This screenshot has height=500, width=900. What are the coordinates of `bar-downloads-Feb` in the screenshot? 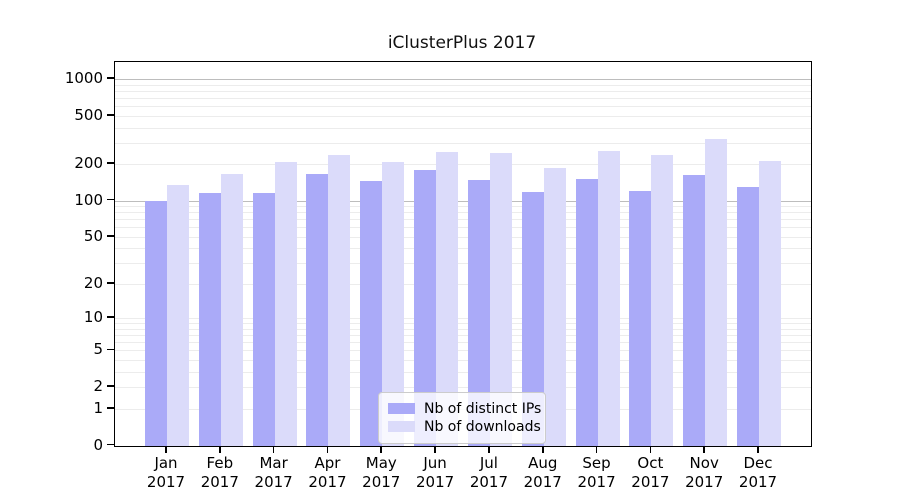 It's located at (231, 310).